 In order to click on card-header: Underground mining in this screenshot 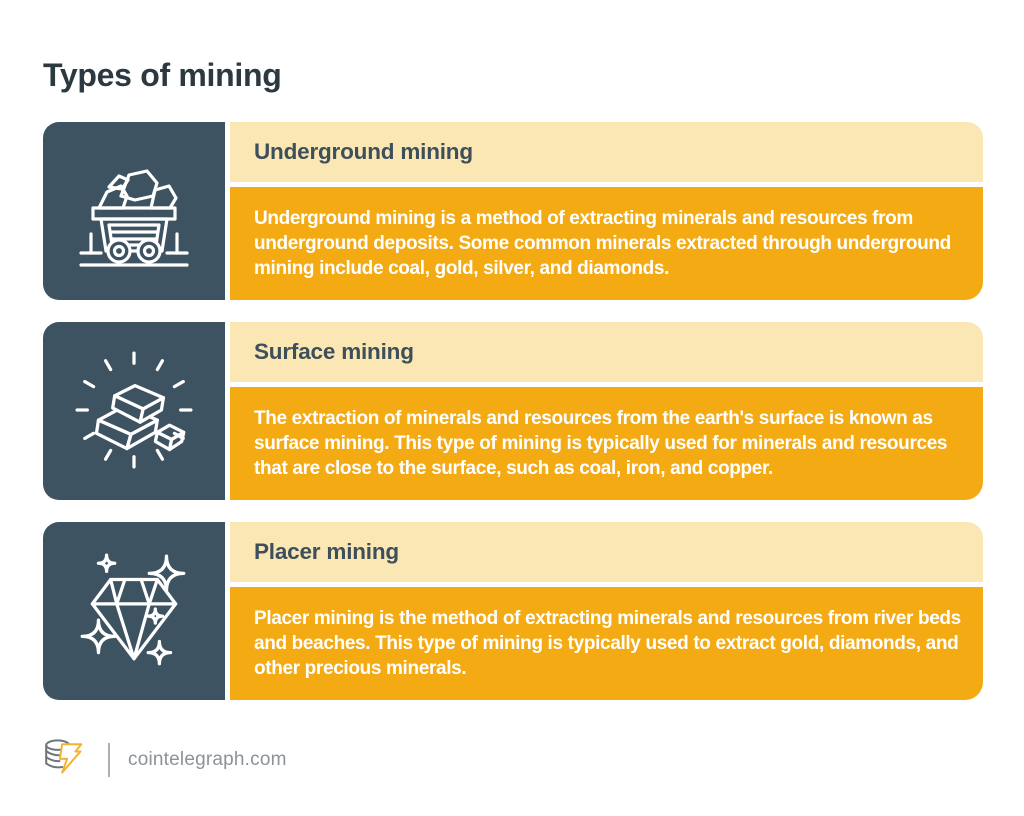, I will do `click(606, 152)`.